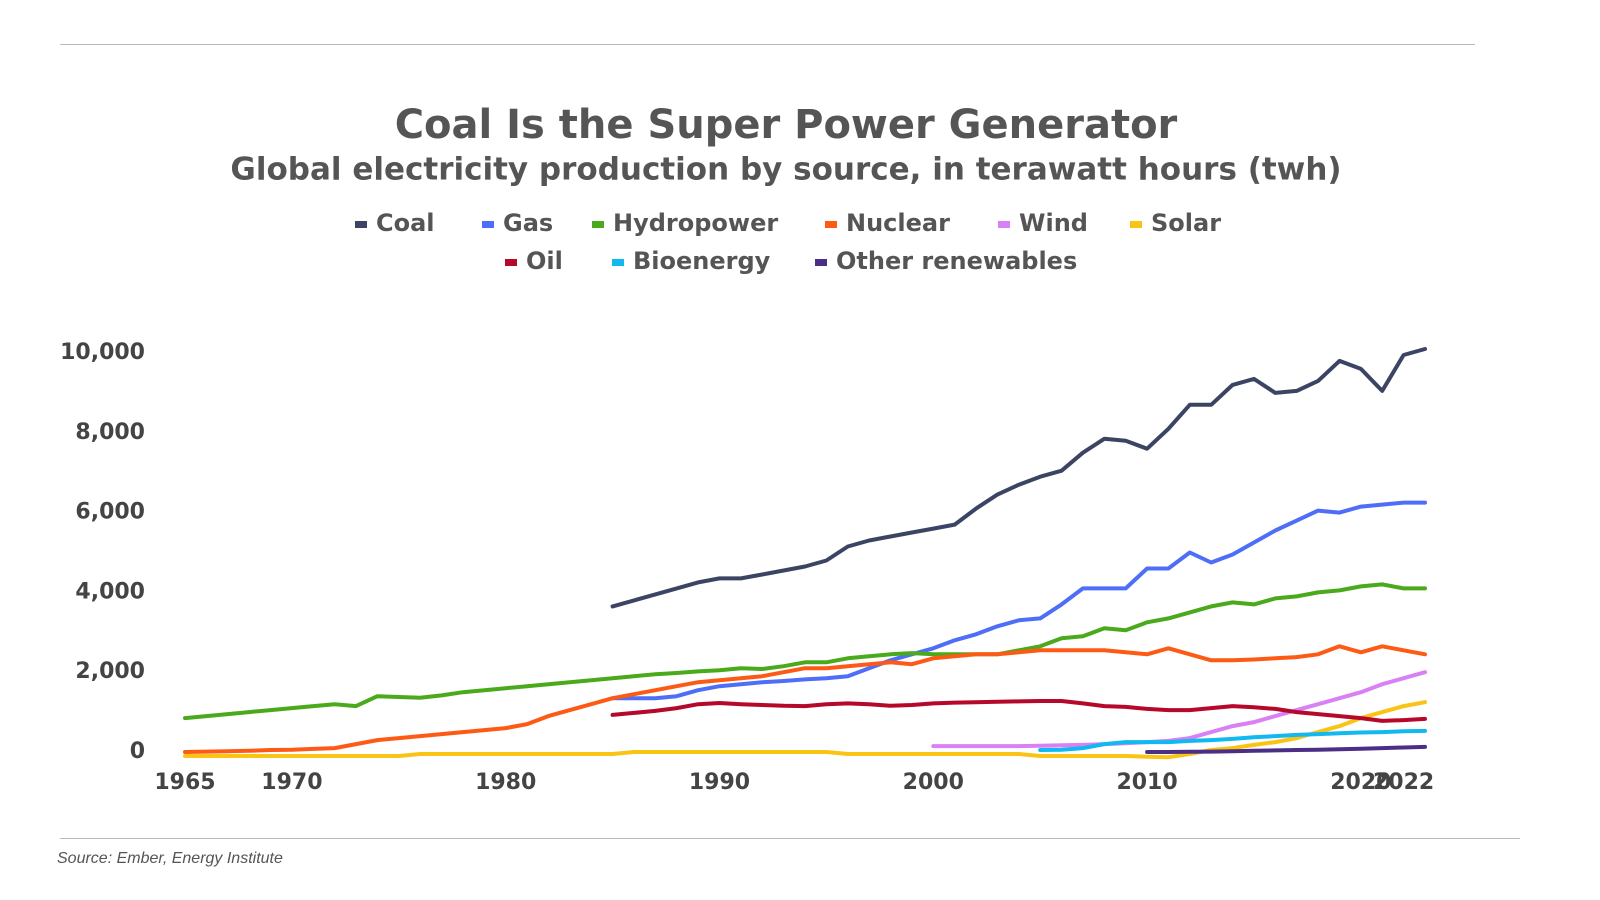 Image resolution: width=1600 pixels, height=900 pixels. What do you see at coordinates (102, 352) in the screenshot?
I see `y-tick-label: 10,000` at bounding box center [102, 352].